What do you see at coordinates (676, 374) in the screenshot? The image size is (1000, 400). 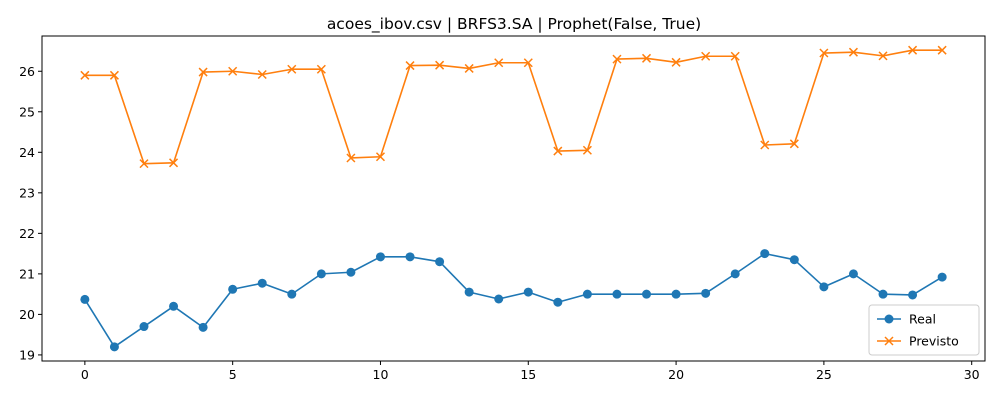 I see `x-tick-label: 20` at bounding box center [676, 374].